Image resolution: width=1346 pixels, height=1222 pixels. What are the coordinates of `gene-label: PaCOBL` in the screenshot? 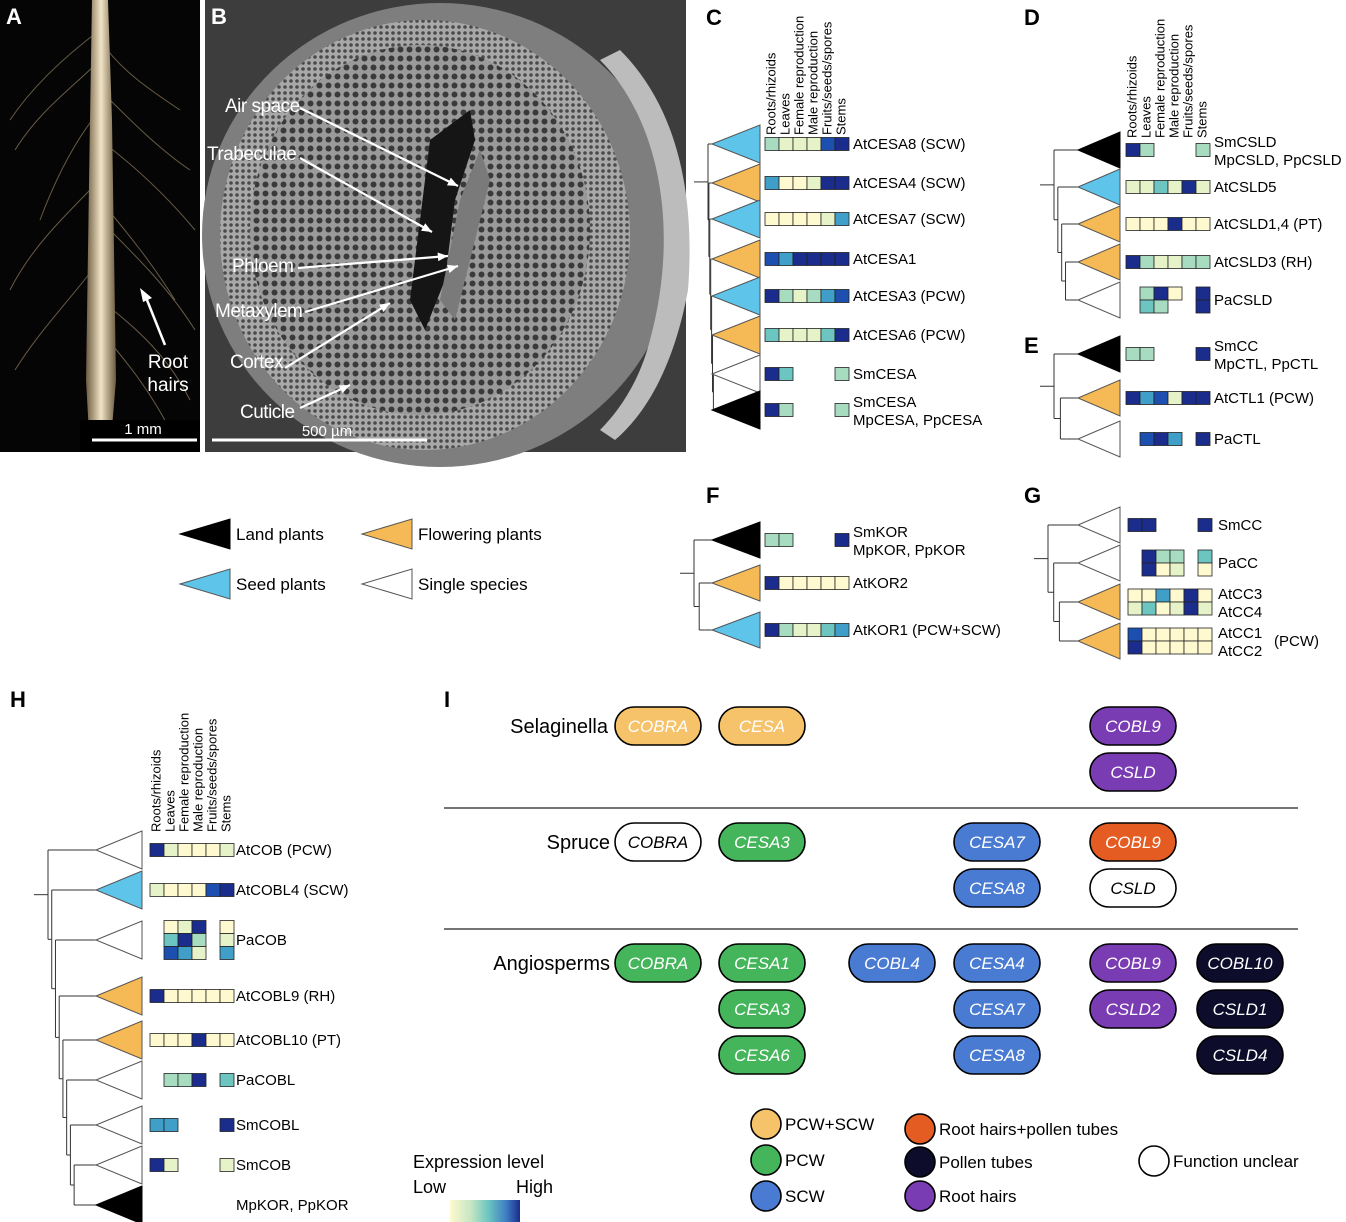 It's located at (265, 1080).